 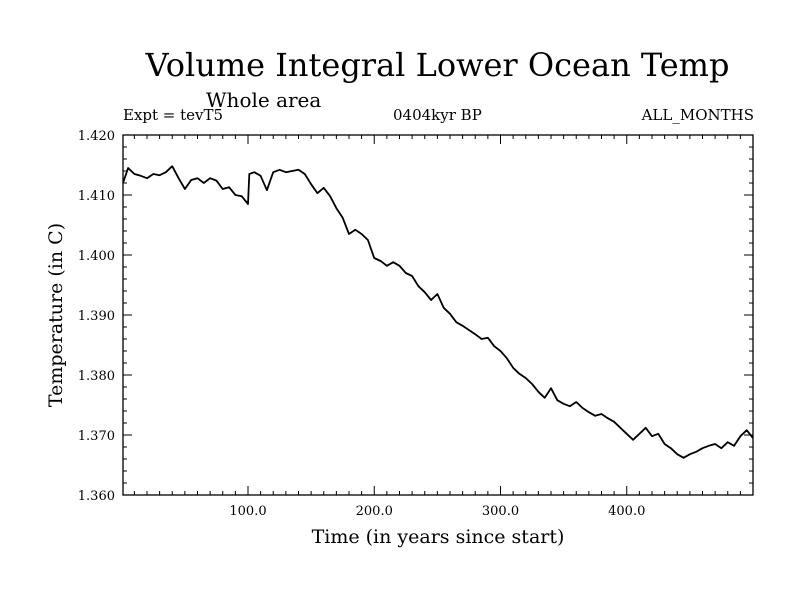 What do you see at coordinates (697, 115) in the screenshot?
I see `months-label: ALL_MONTHS` at bounding box center [697, 115].